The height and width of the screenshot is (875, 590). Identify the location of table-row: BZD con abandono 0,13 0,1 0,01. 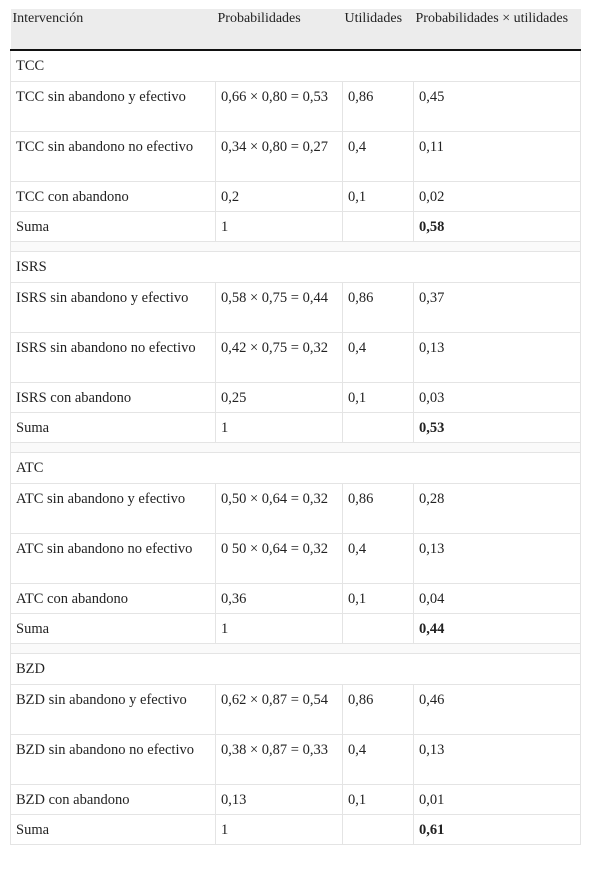
(295, 799).